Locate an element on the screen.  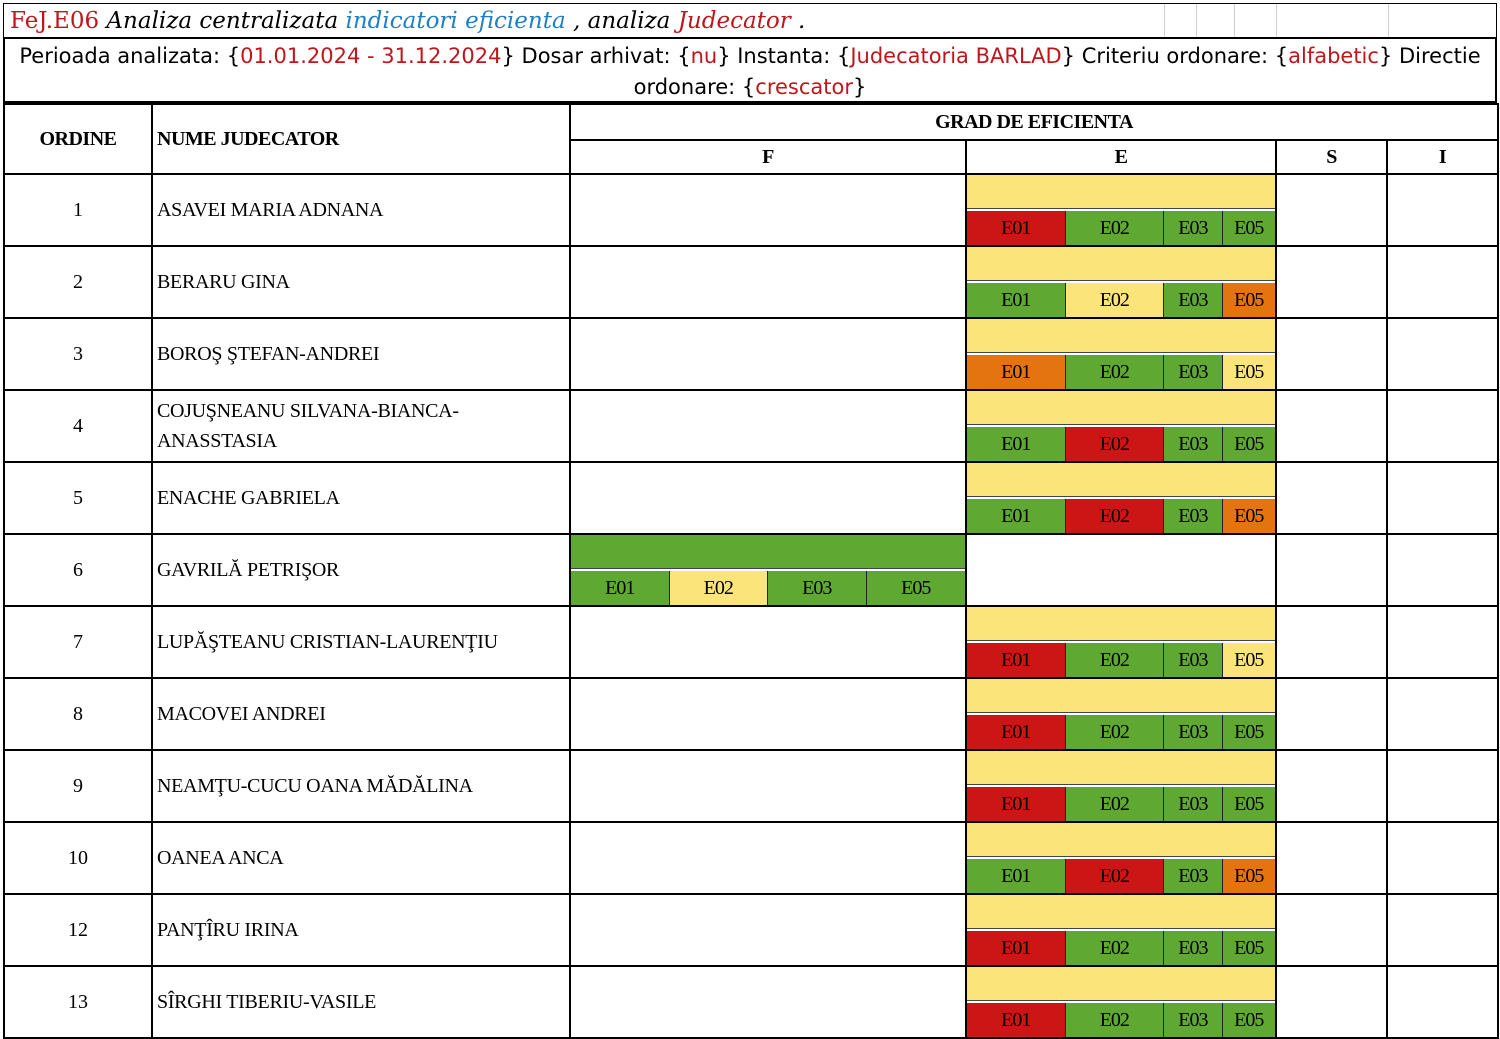
title-part-4: Judecator is located at coordinates (734, 21).